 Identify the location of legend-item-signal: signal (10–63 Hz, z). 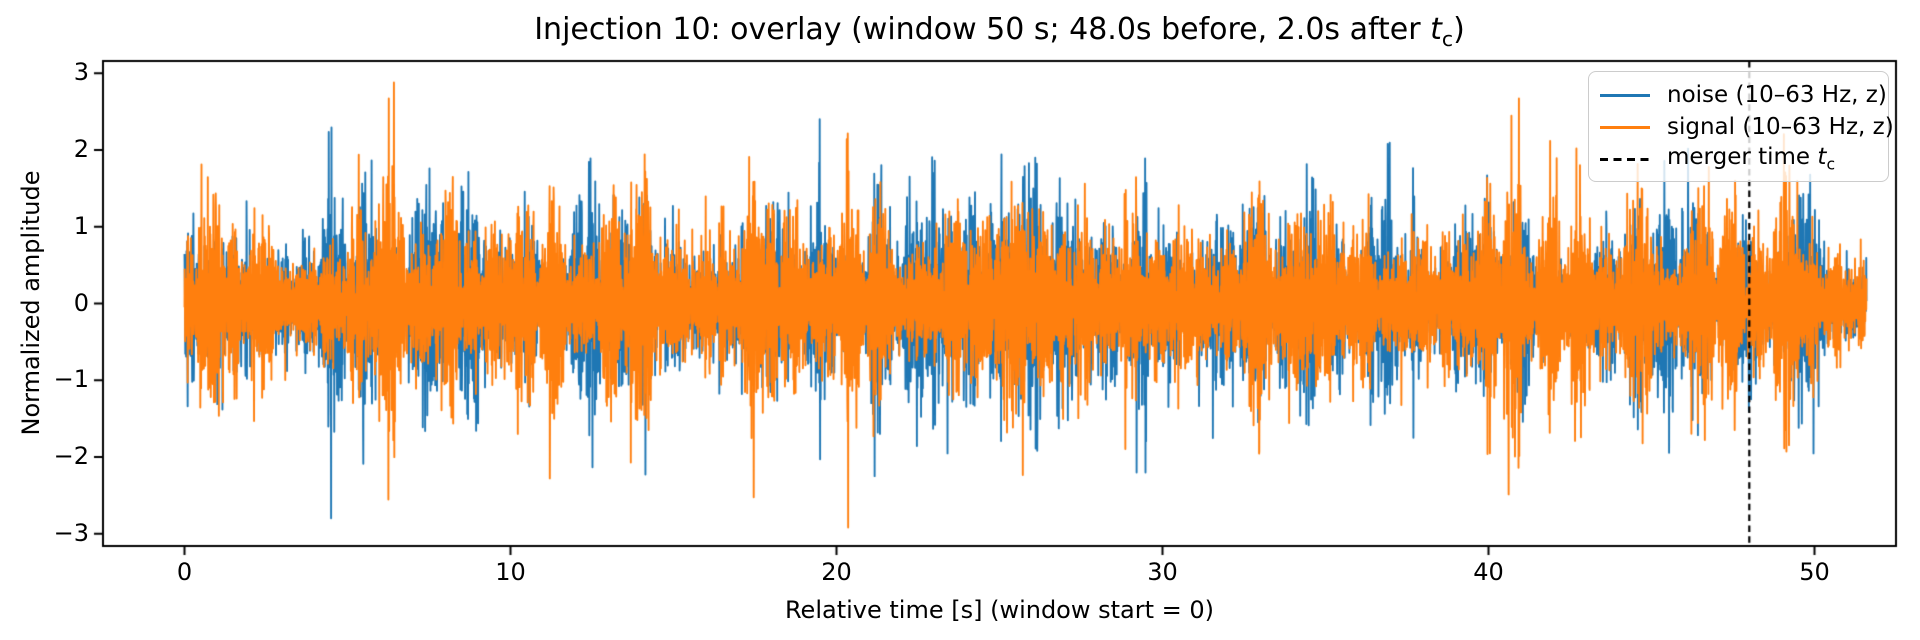
(1747, 127).